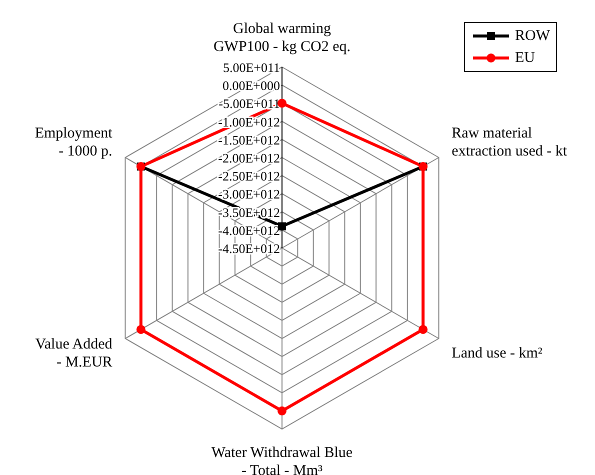  What do you see at coordinates (249, 248) in the screenshot?
I see `y-tick-label: -4.50E+012` at bounding box center [249, 248].